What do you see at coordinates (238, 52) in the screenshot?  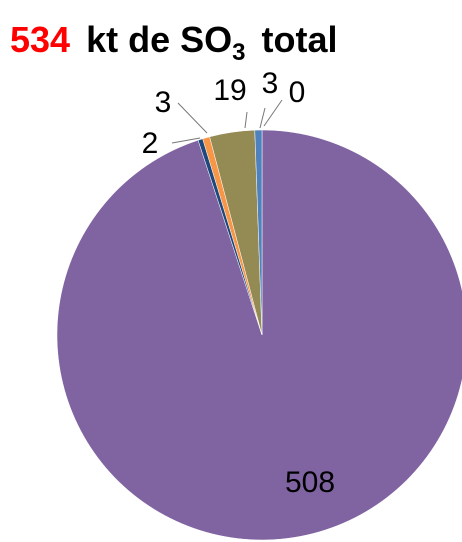 I see `title-subscript: 3` at bounding box center [238, 52].